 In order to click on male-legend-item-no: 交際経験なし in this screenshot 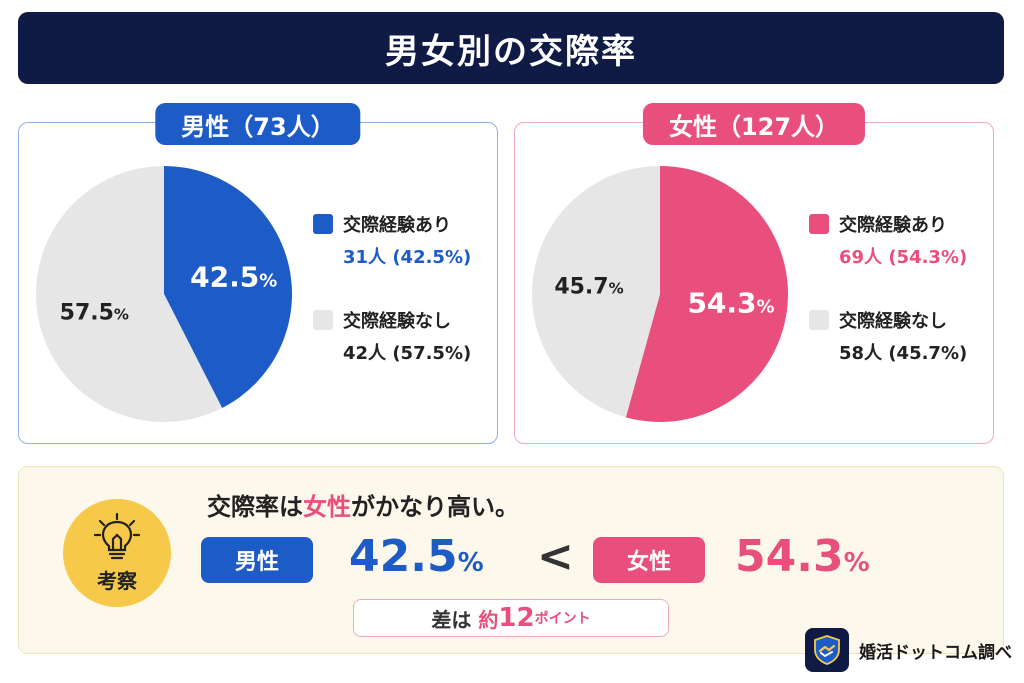, I will do `click(382, 320)`.